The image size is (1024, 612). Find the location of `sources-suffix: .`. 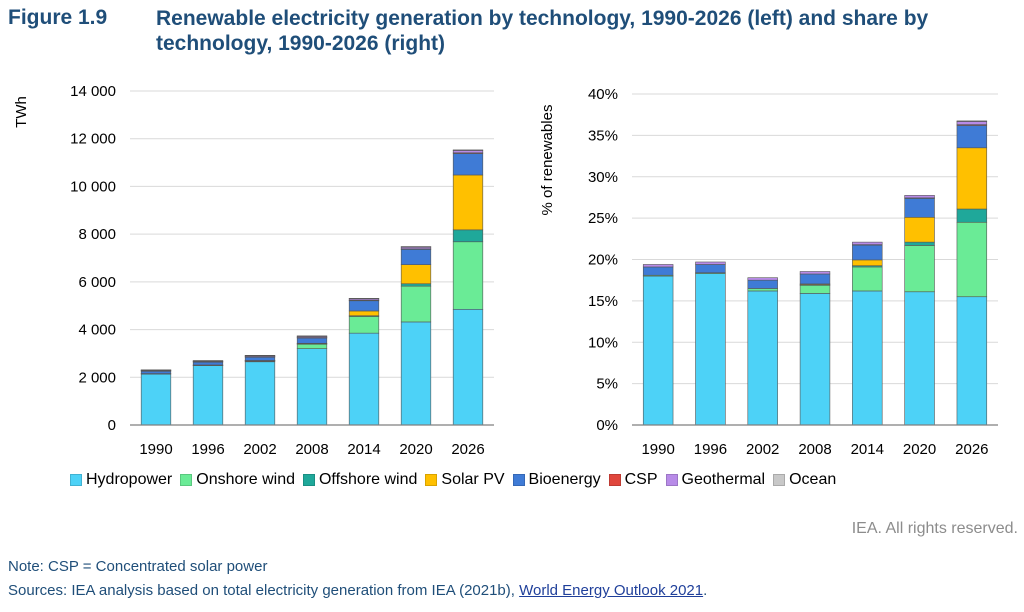

sources-suffix: . is located at coordinates (705, 590).